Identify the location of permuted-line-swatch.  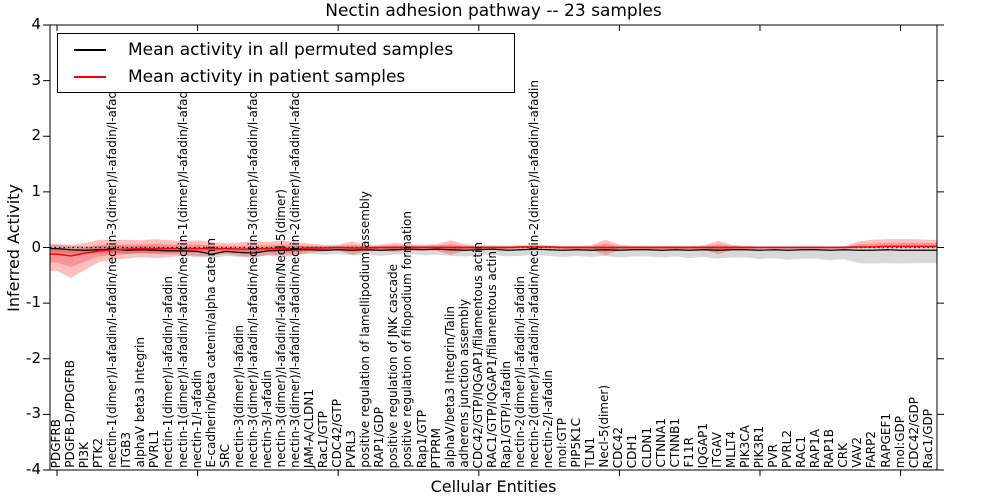
(90, 49).